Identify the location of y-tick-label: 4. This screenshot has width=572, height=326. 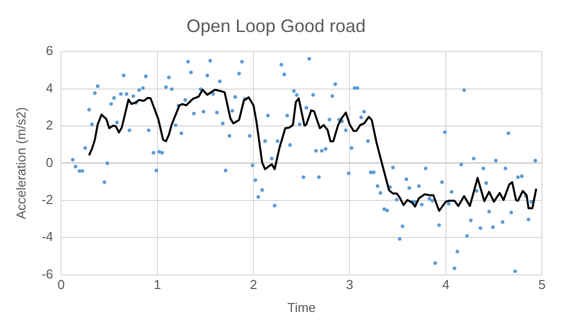
(50, 88).